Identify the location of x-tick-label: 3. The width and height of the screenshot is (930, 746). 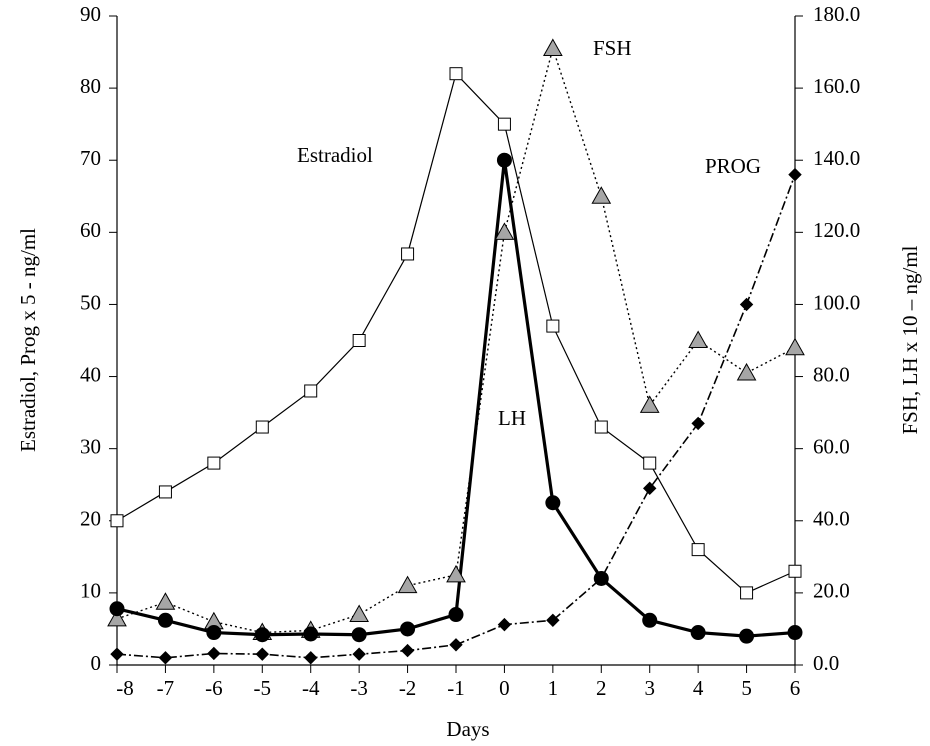
(649, 688).